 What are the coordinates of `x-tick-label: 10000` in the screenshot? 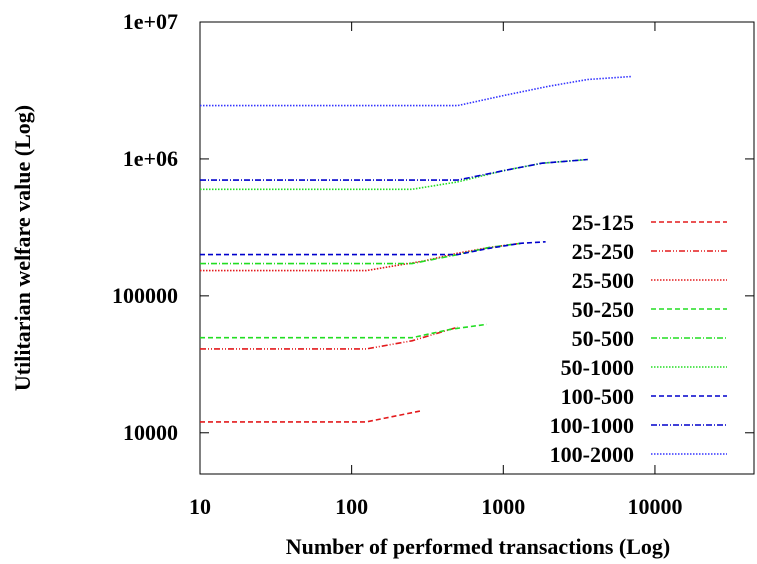 It's located at (654, 506).